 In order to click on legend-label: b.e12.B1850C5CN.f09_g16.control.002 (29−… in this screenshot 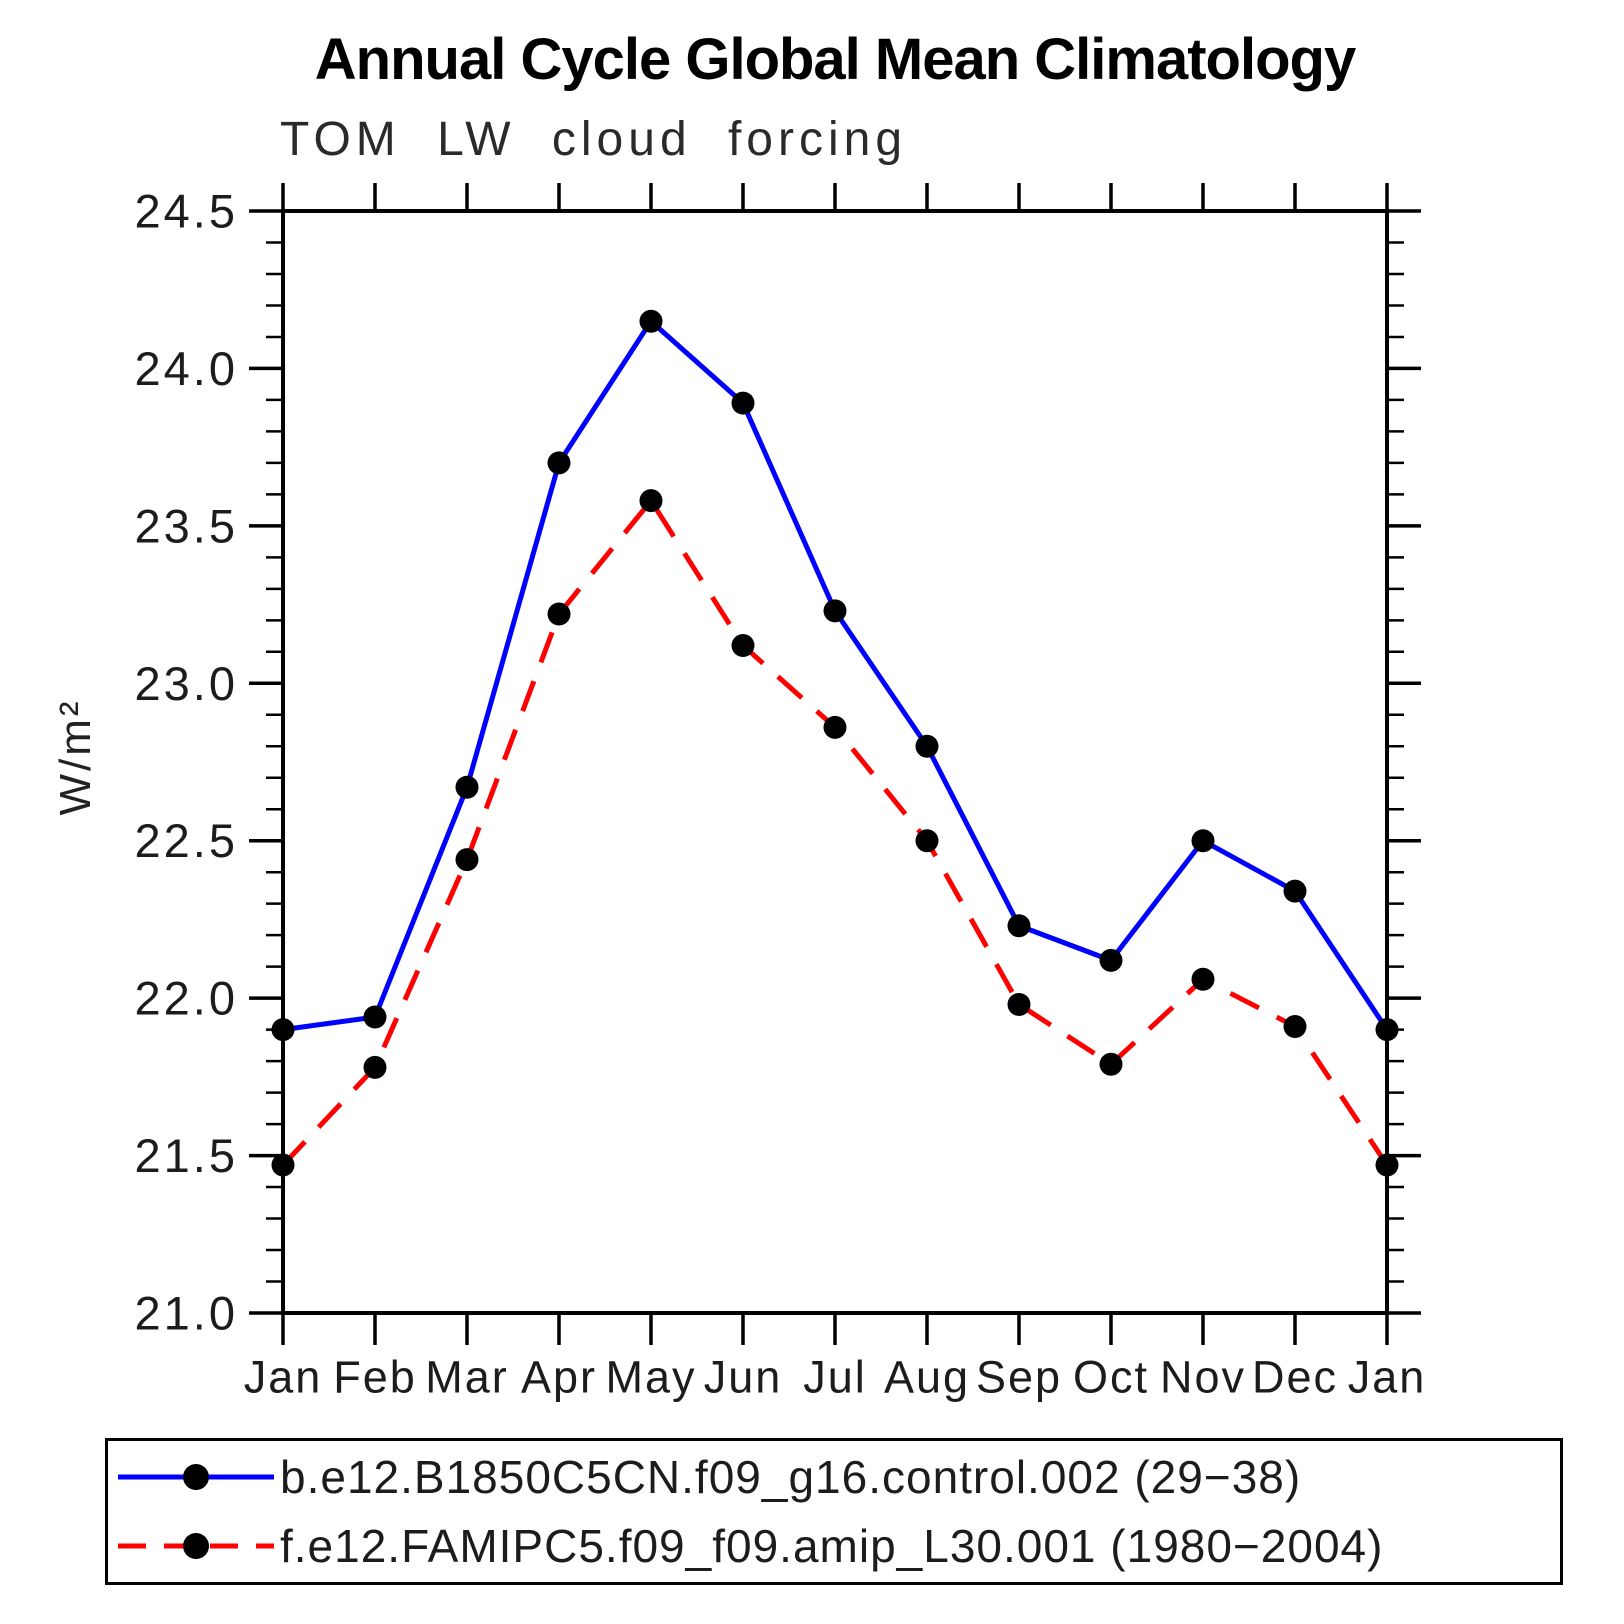, I will do `click(791, 1477)`.